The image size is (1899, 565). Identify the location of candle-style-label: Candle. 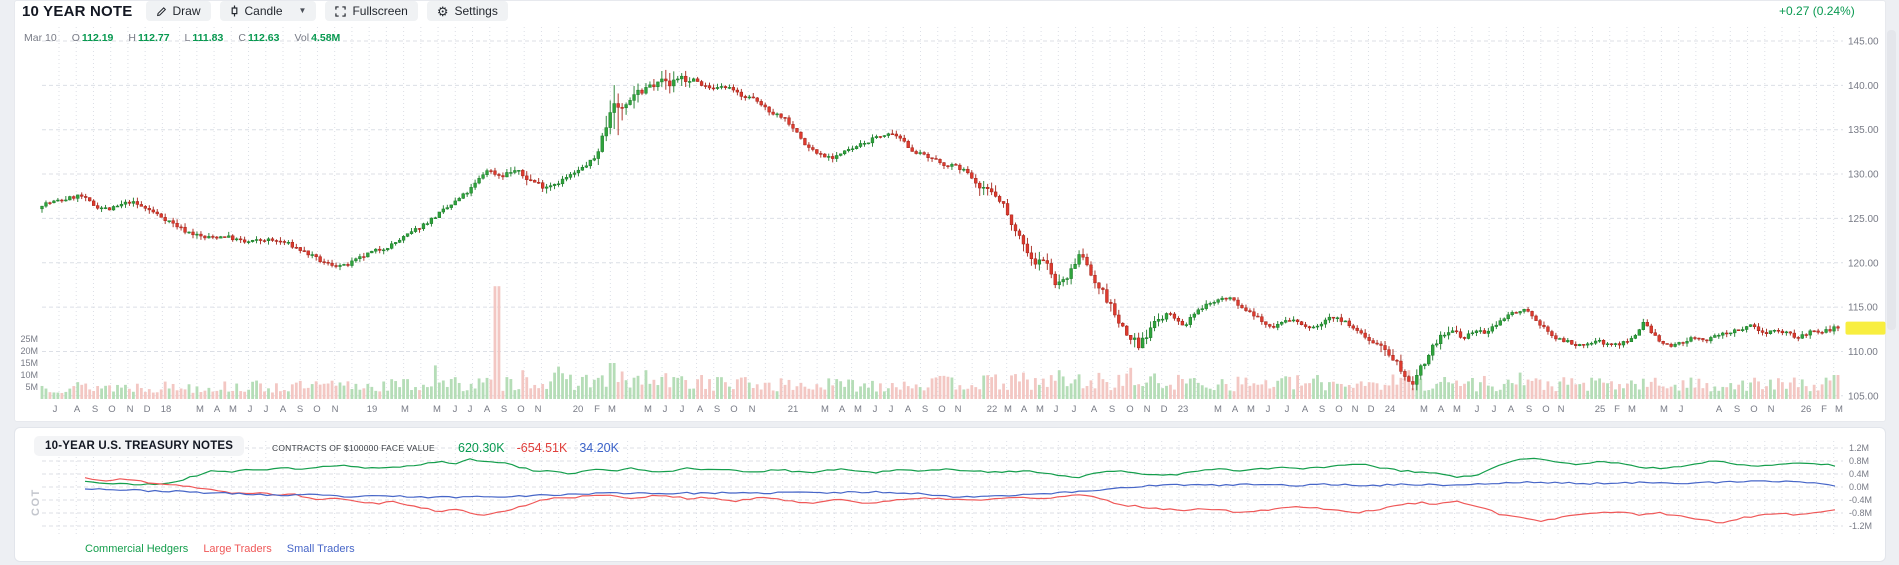
(263, 11).